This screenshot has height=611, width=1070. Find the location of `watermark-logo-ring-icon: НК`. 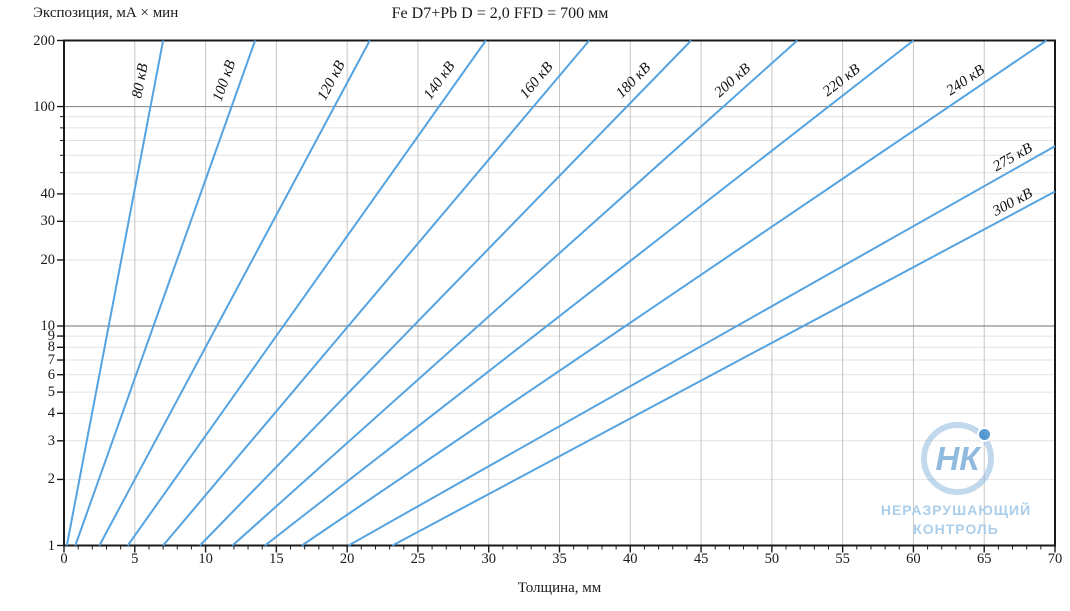

watermark-logo-ring-icon: НК is located at coordinates (957, 458).